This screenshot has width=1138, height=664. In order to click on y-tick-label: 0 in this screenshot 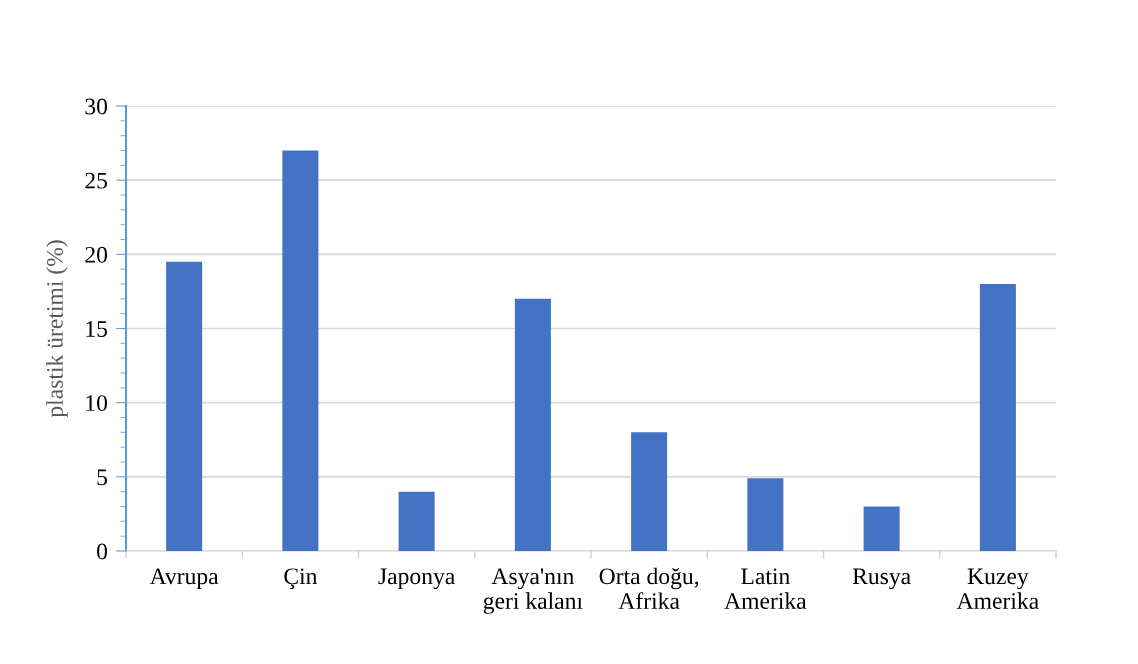, I will do `click(102, 551)`.